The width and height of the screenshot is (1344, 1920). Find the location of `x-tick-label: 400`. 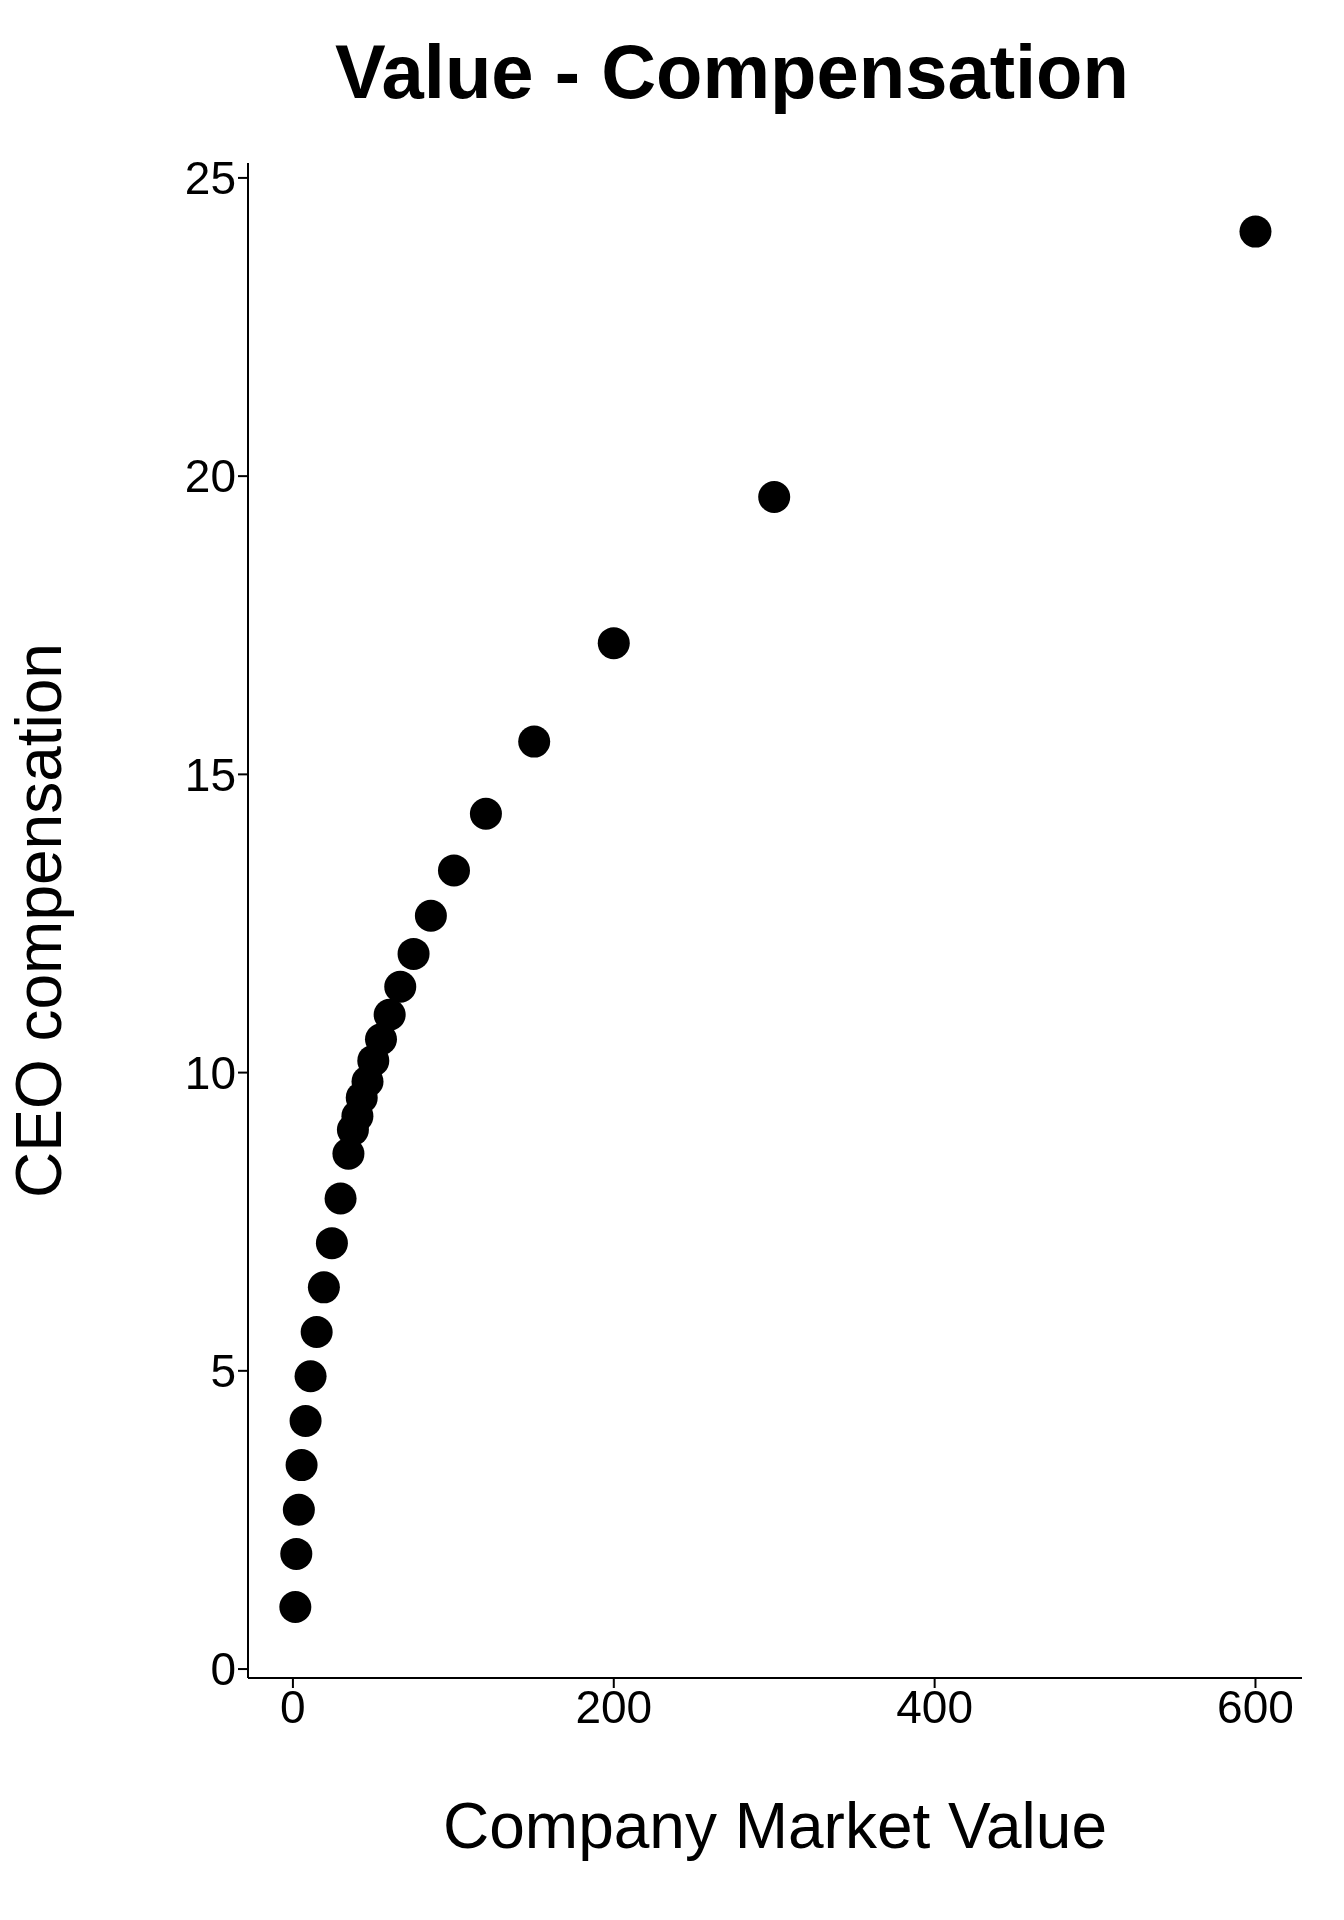

x-tick-label: 400 is located at coordinates (934, 1706).